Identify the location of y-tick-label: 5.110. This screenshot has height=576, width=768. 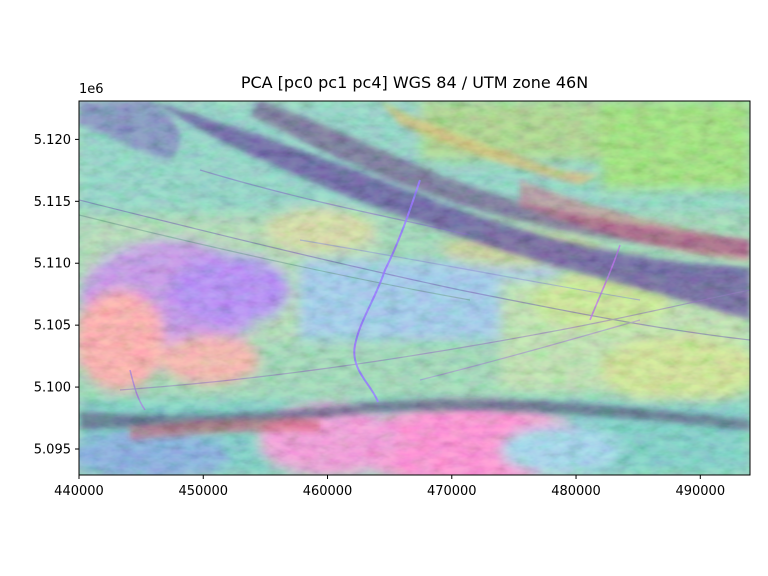
(52, 264).